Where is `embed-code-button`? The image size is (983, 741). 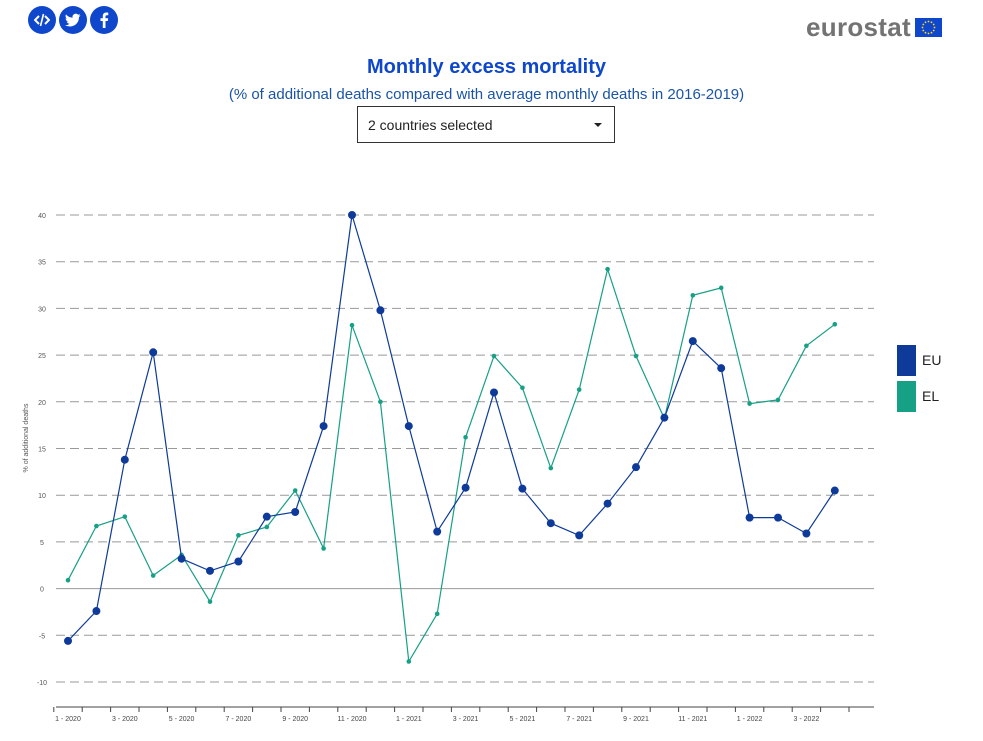
embed-code-button is located at coordinates (42, 20).